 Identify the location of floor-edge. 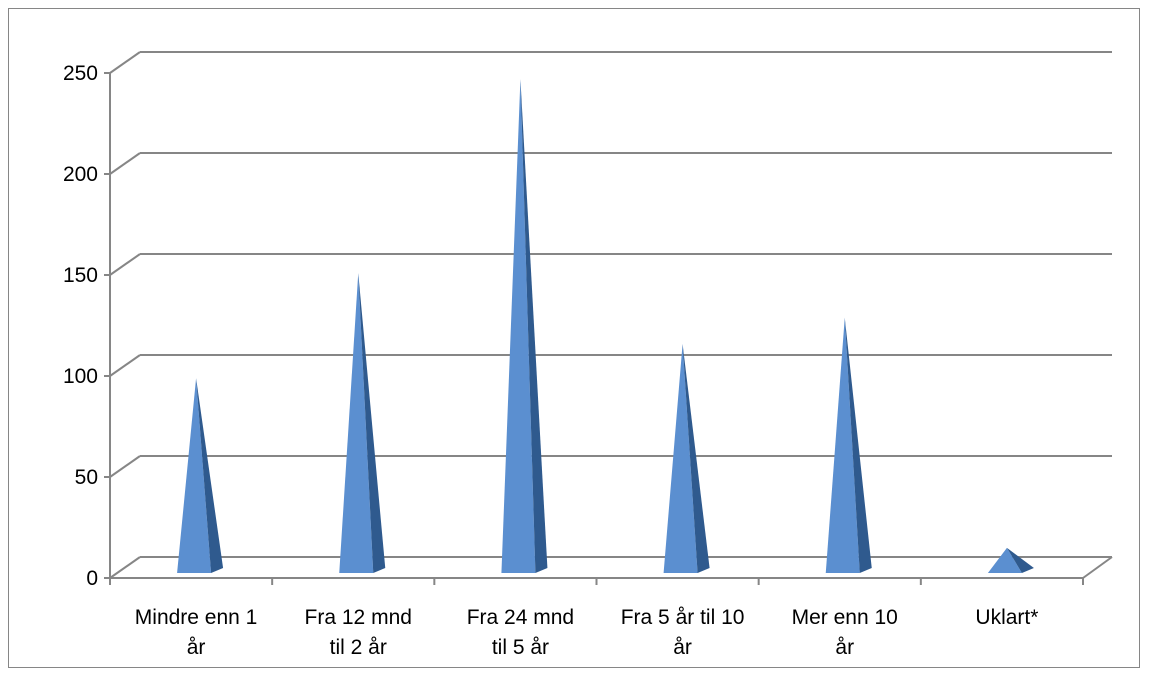
(1097, 567).